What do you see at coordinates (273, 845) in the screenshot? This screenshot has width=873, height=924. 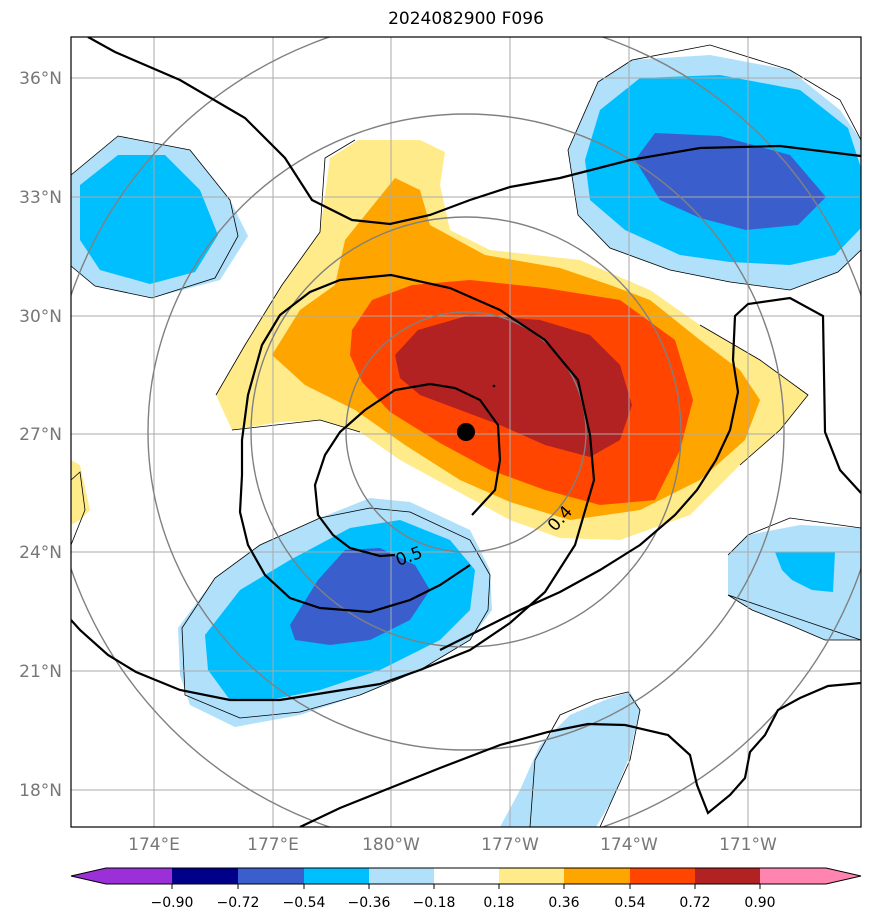 I see `lon-label-177e: 177°E` at bounding box center [273, 845].